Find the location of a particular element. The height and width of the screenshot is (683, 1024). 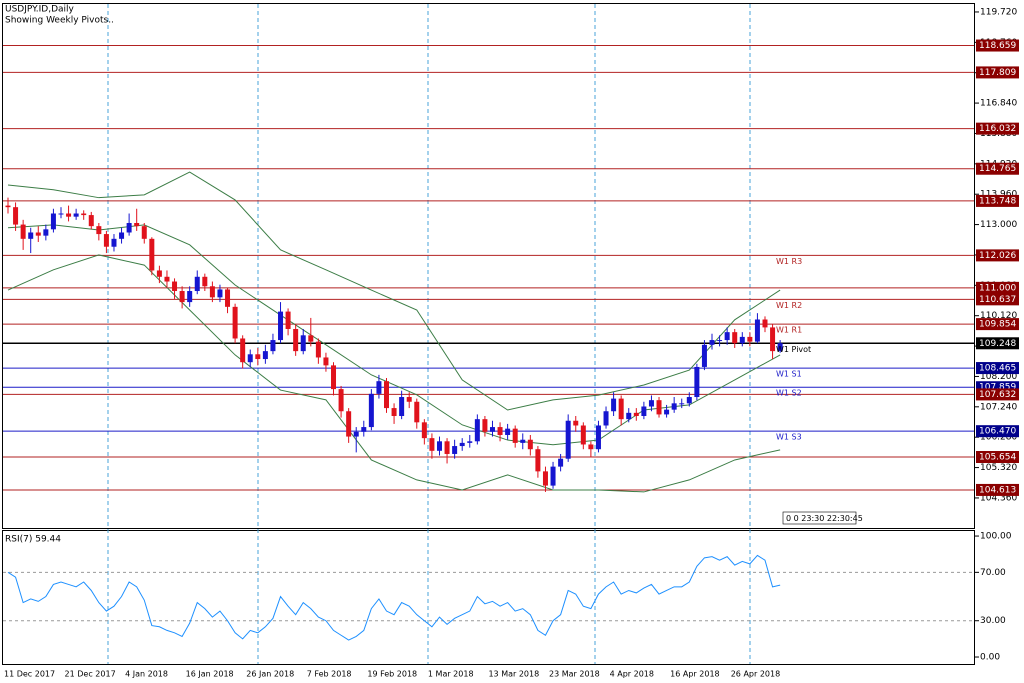

pivot-label: 113.748 is located at coordinates (997, 201).